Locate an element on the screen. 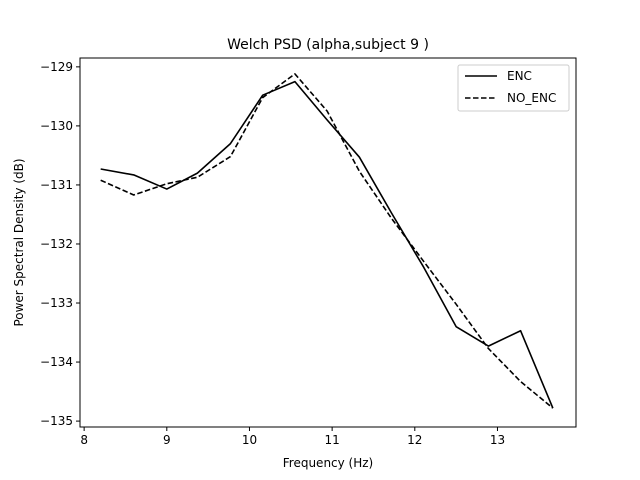 The height and width of the screenshot is (480, 640). y-tick-label: −130 is located at coordinates (56, 126).